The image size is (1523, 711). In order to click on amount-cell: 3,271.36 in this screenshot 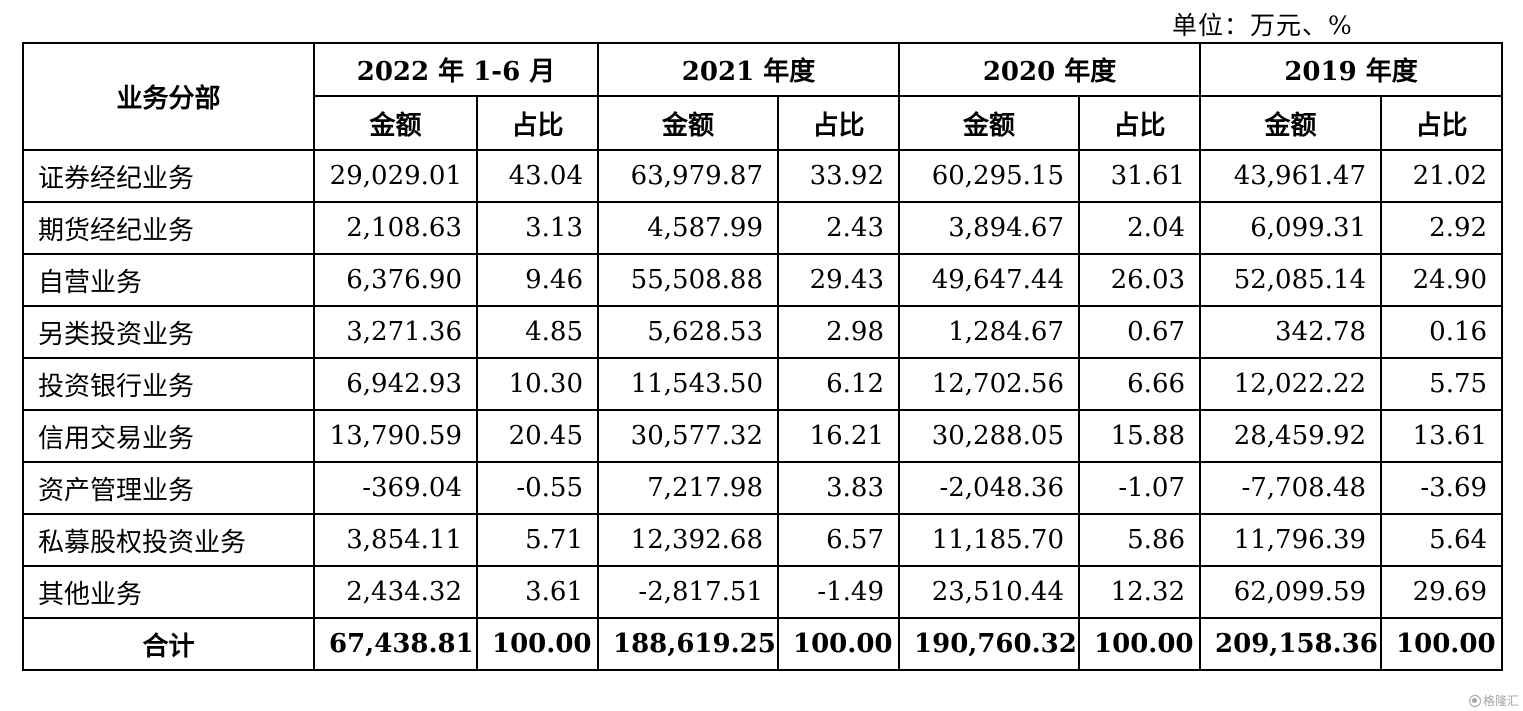, I will do `click(395, 332)`.